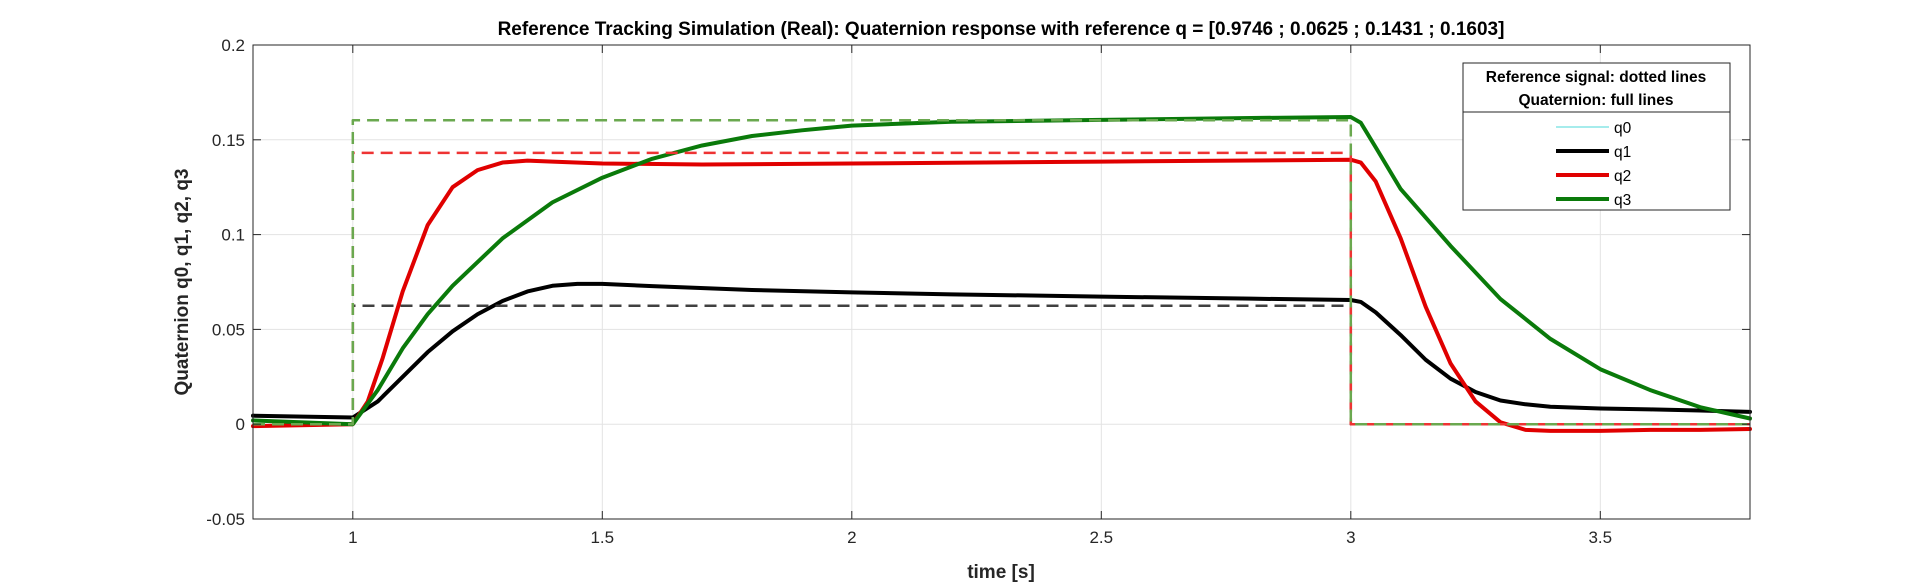  I want to click on y-tick-label: 0, so click(240, 424).